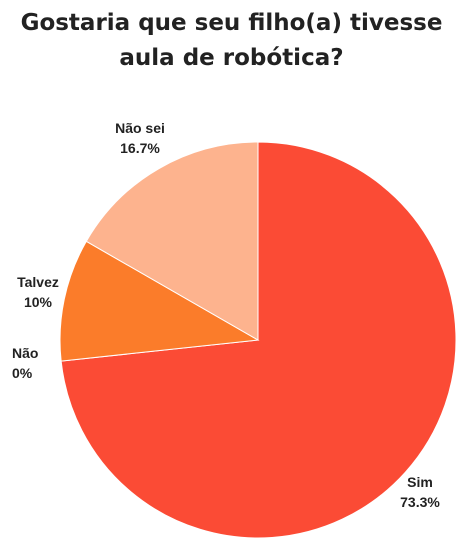  I want to click on pie-slice-talvez, so click(159, 301).